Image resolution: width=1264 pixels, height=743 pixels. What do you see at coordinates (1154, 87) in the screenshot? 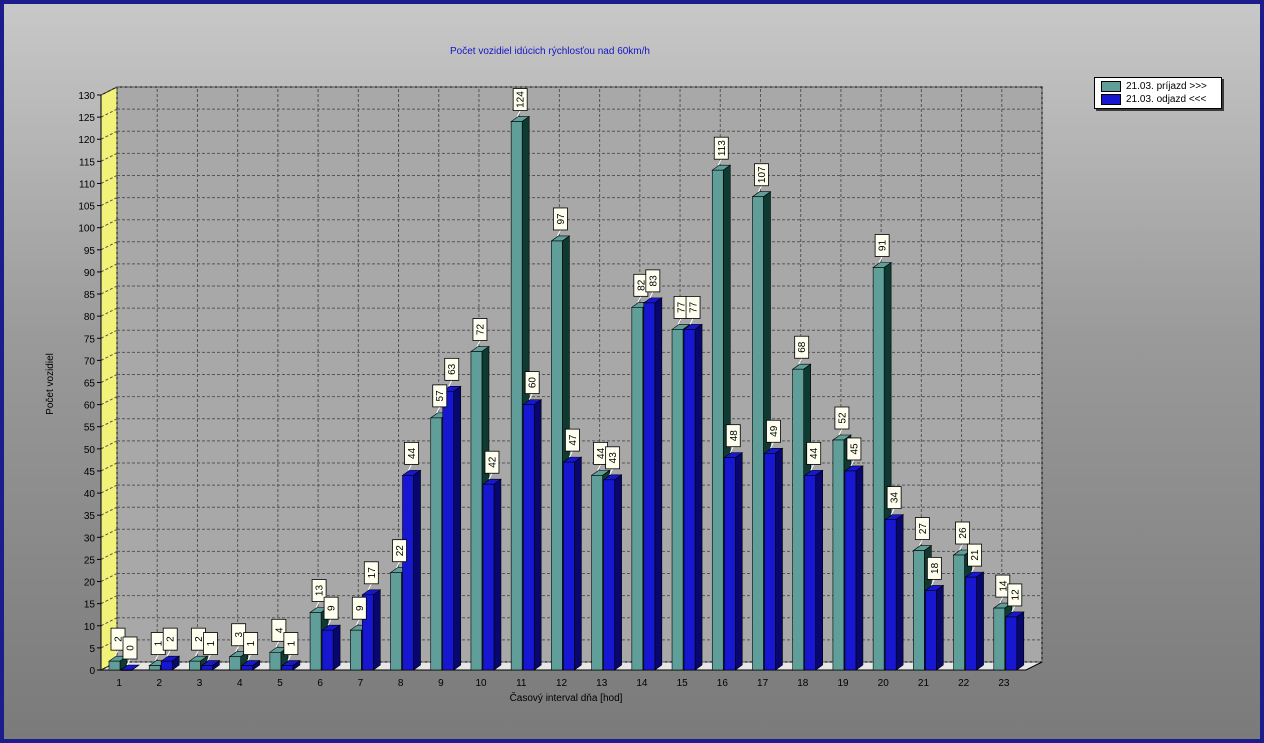
I see `legend-item-prijazd: 21.03. príjazd >>>` at bounding box center [1154, 87].